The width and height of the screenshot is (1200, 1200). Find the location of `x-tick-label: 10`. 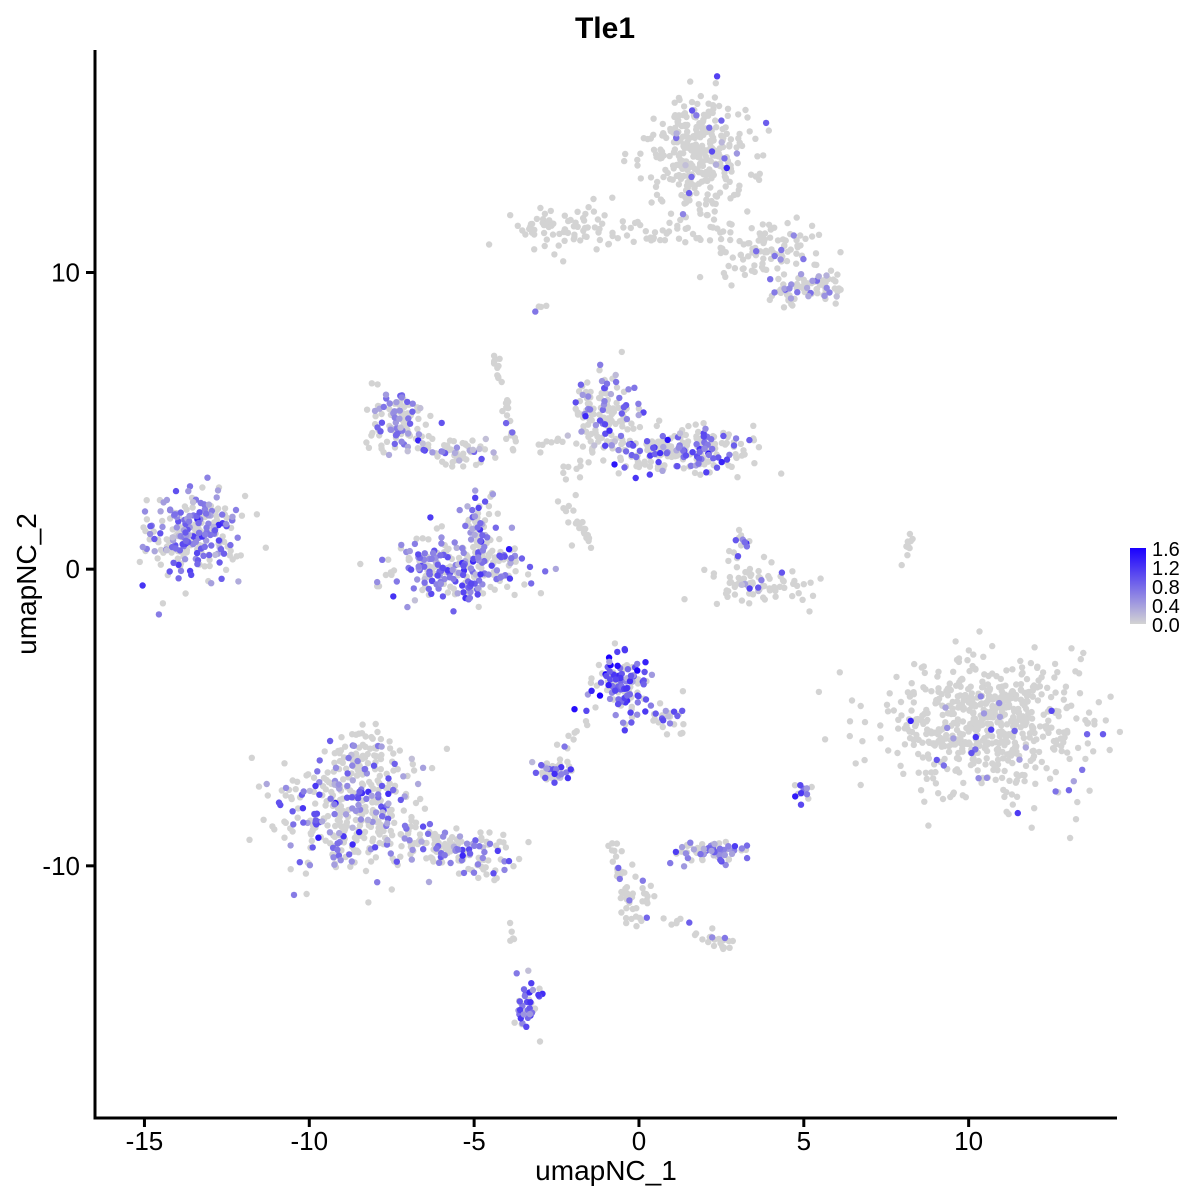

x-tick-label: 10 is located at coordinates (968, 1141).